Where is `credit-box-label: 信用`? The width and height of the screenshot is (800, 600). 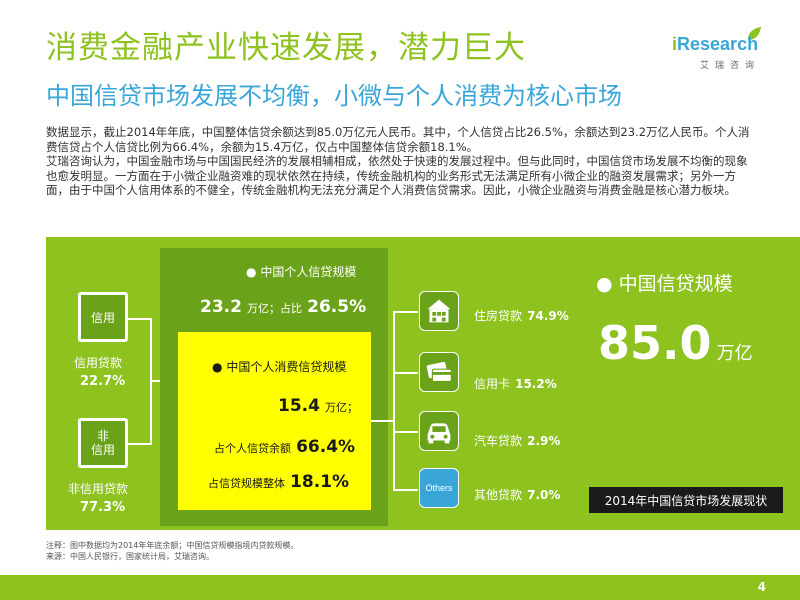
credit-box-label: 信用 is located at coordinates (102, 317).